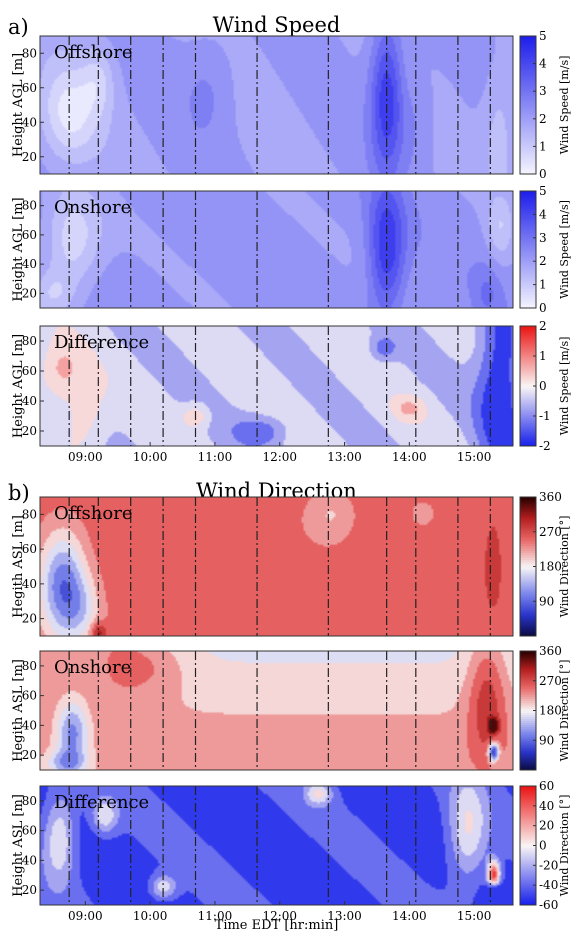 The width and height of the screenshot is (585, 938). Describe the element at coordinates (277, 25) in the screenshot. I see `section-title-wind-speed: Wind Speed` at that location.